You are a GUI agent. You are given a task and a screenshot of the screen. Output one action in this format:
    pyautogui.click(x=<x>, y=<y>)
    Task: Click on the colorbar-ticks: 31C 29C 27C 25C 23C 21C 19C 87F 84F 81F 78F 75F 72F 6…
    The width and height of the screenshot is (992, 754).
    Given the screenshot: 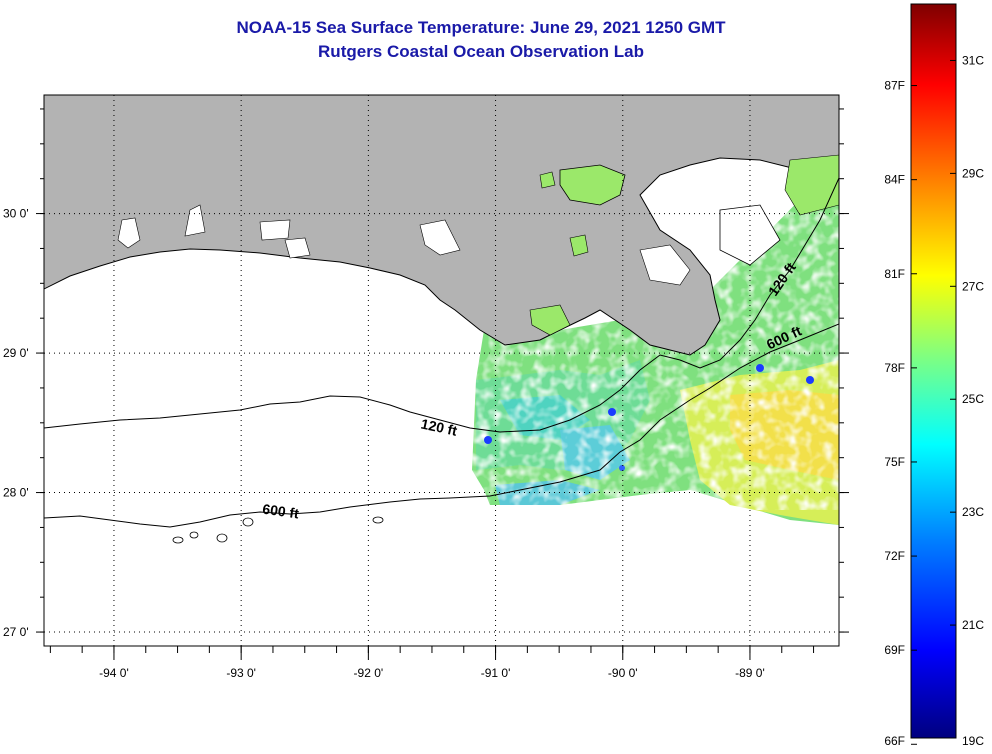 What is the action you would take?
    pyautogui.click(x=934, y=400)
    